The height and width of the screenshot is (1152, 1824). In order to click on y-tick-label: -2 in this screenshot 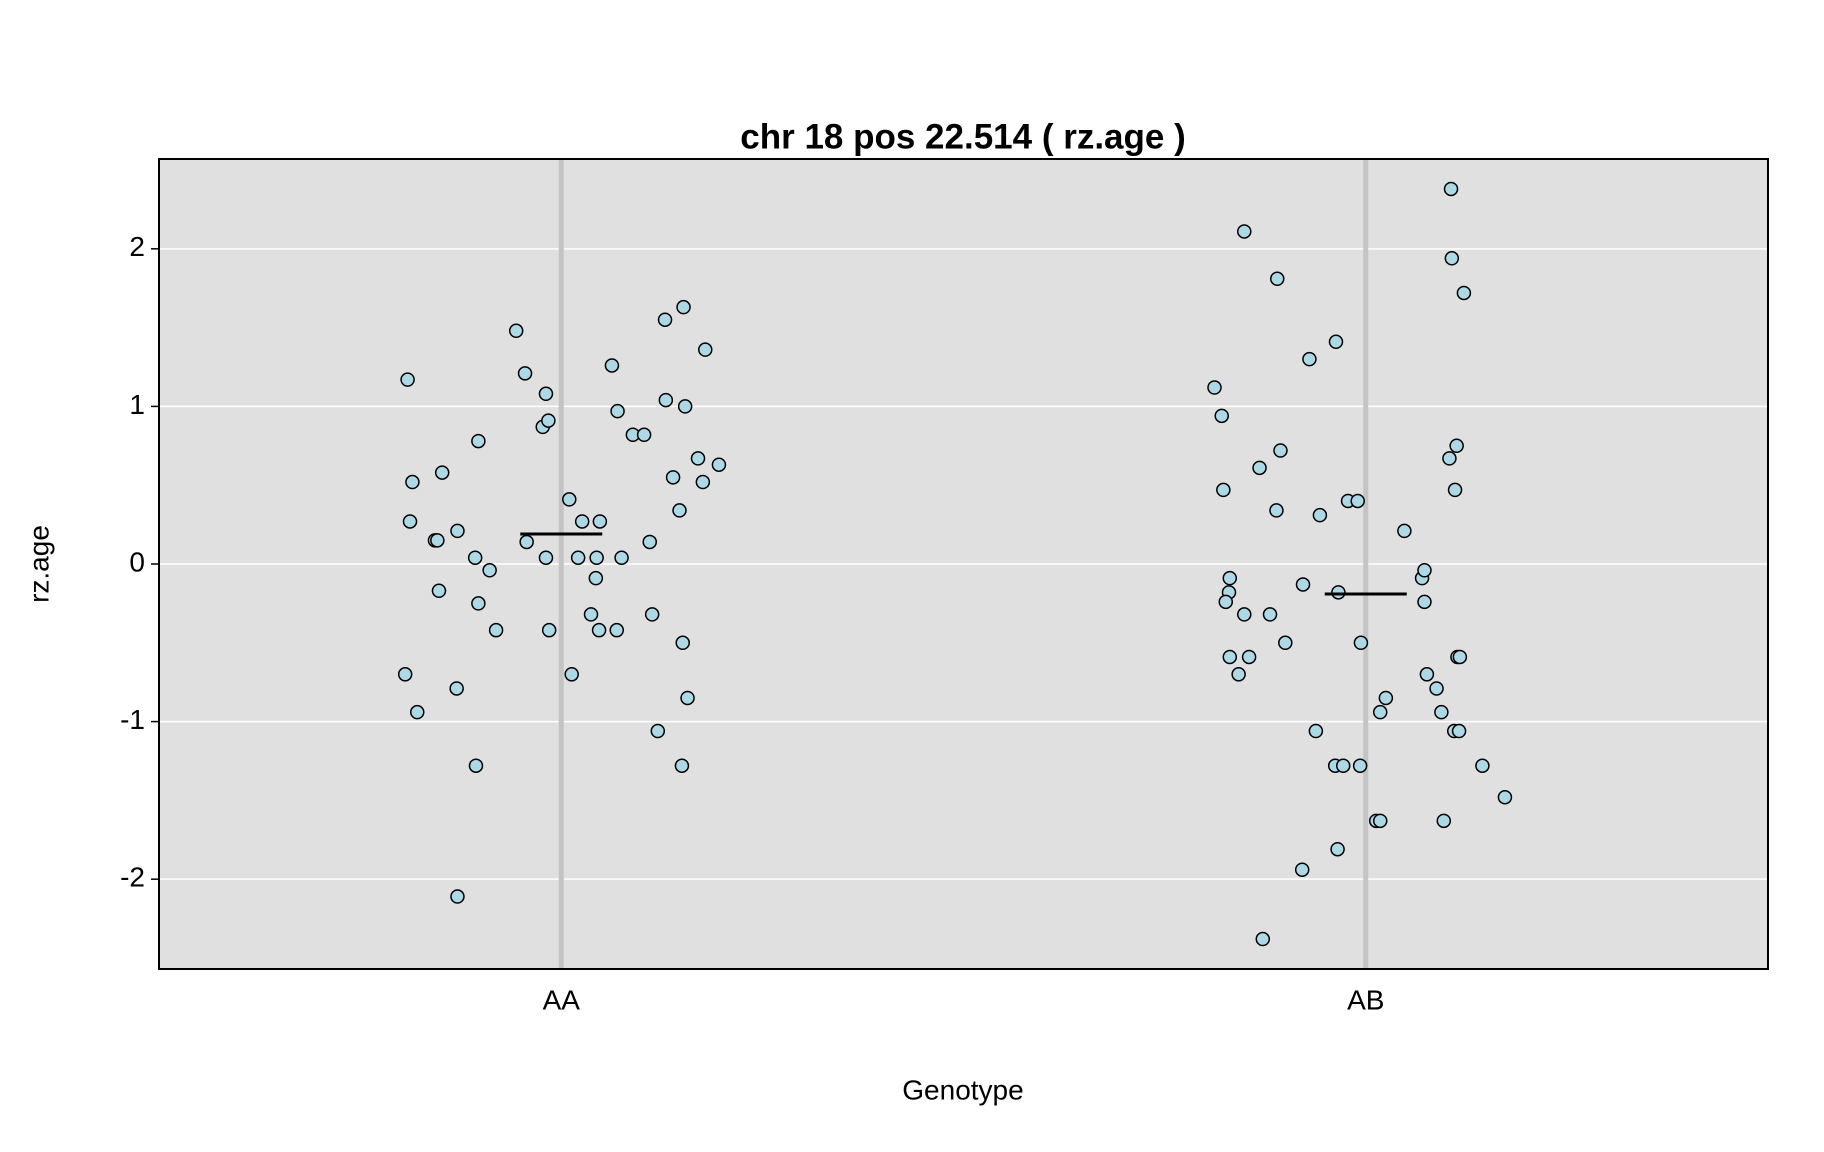, I will do `click(132, 877)`.